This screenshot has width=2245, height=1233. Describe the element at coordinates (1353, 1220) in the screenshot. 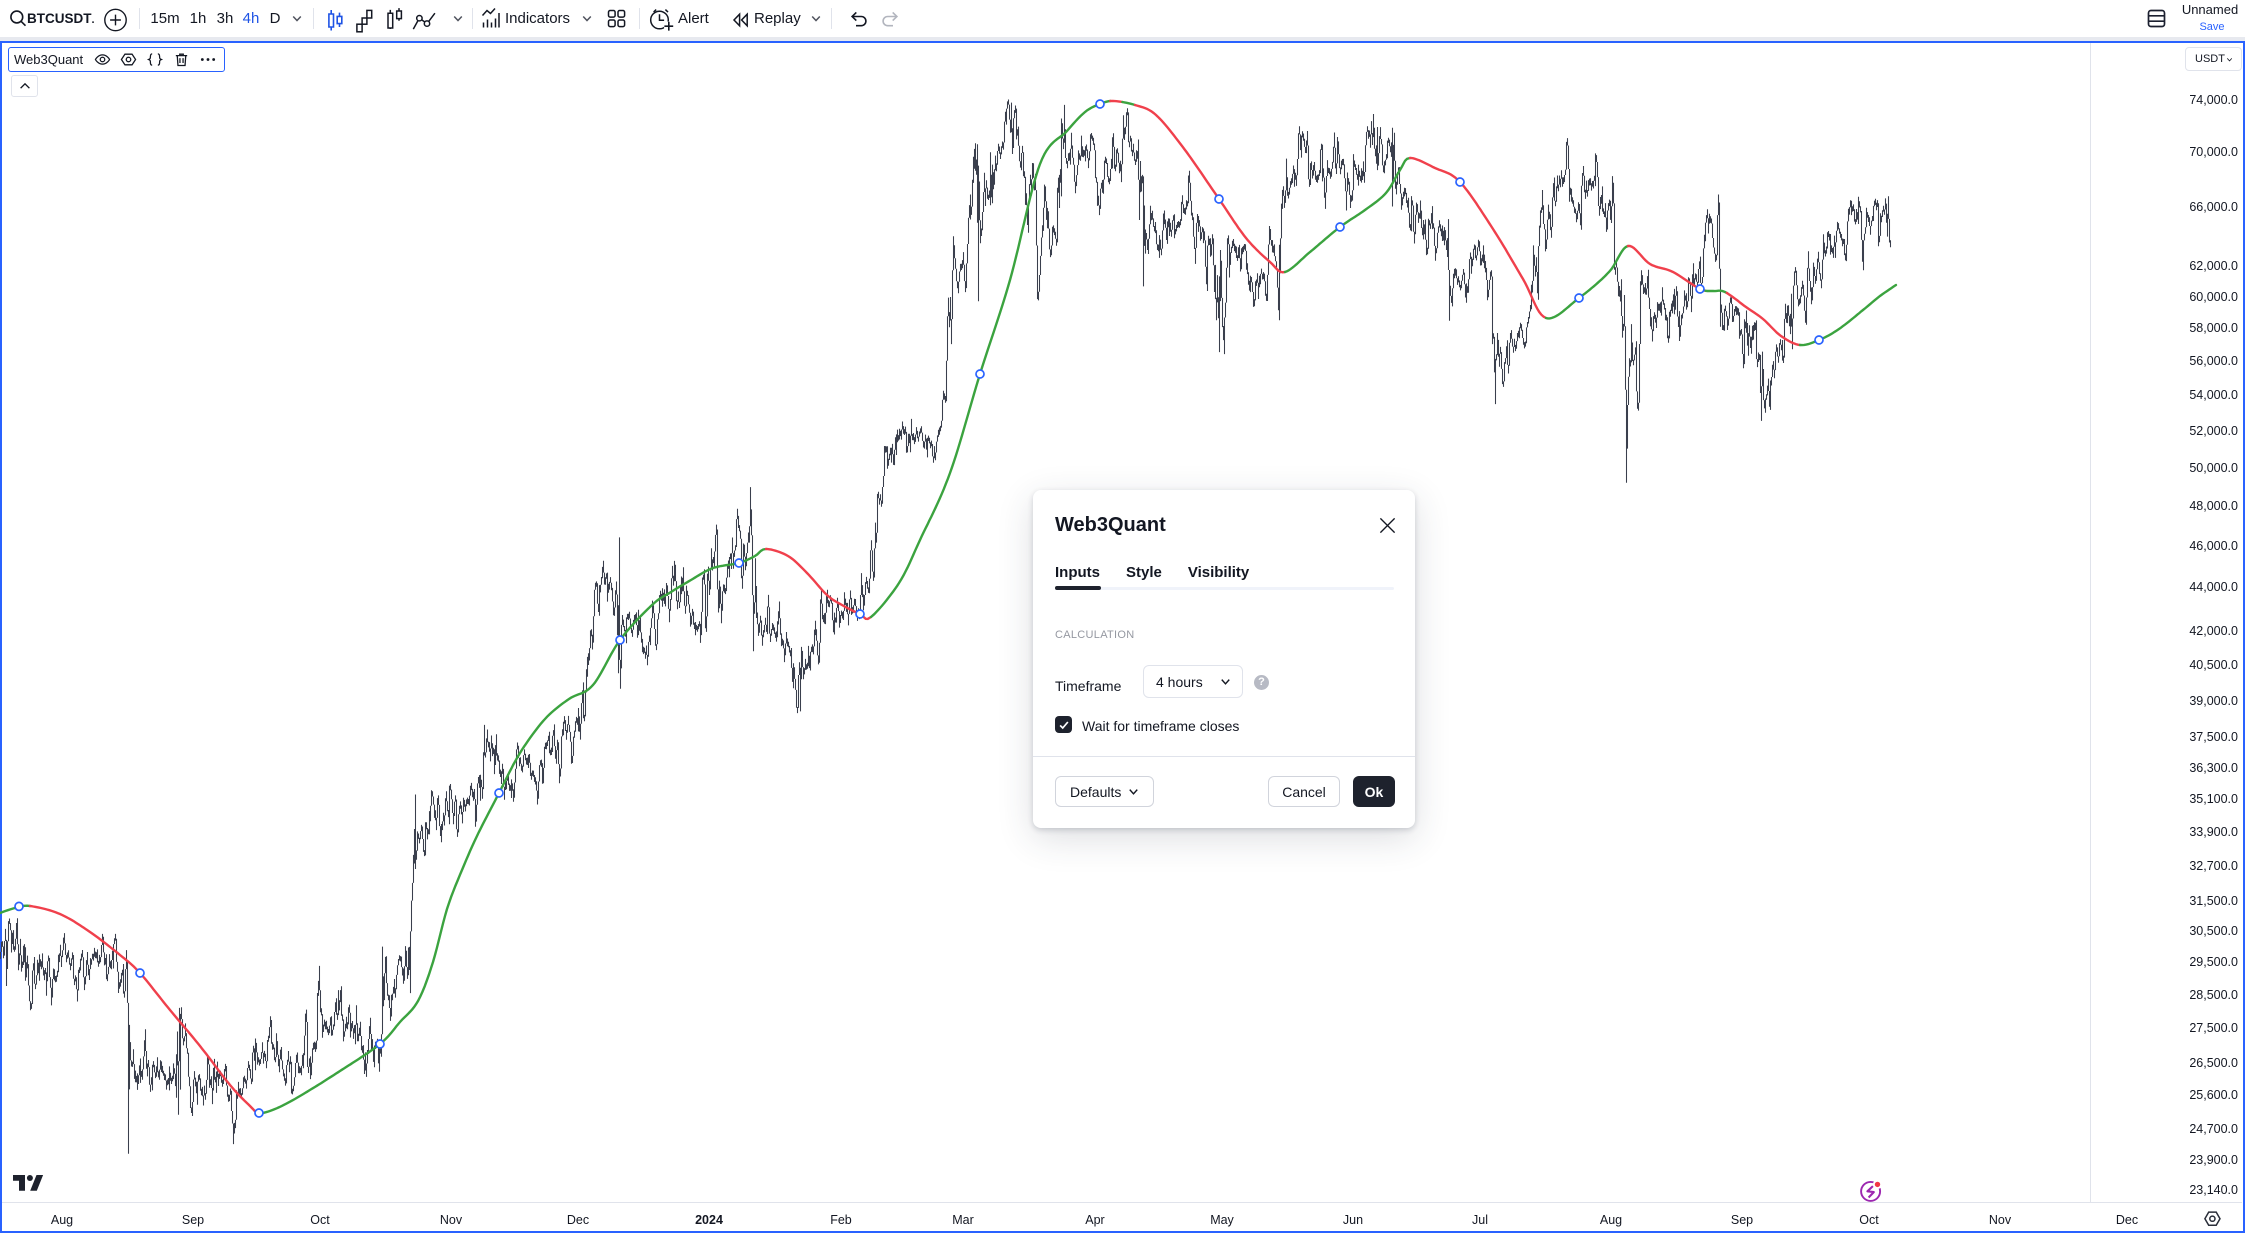

I see `svg-text: Jun` at that location.